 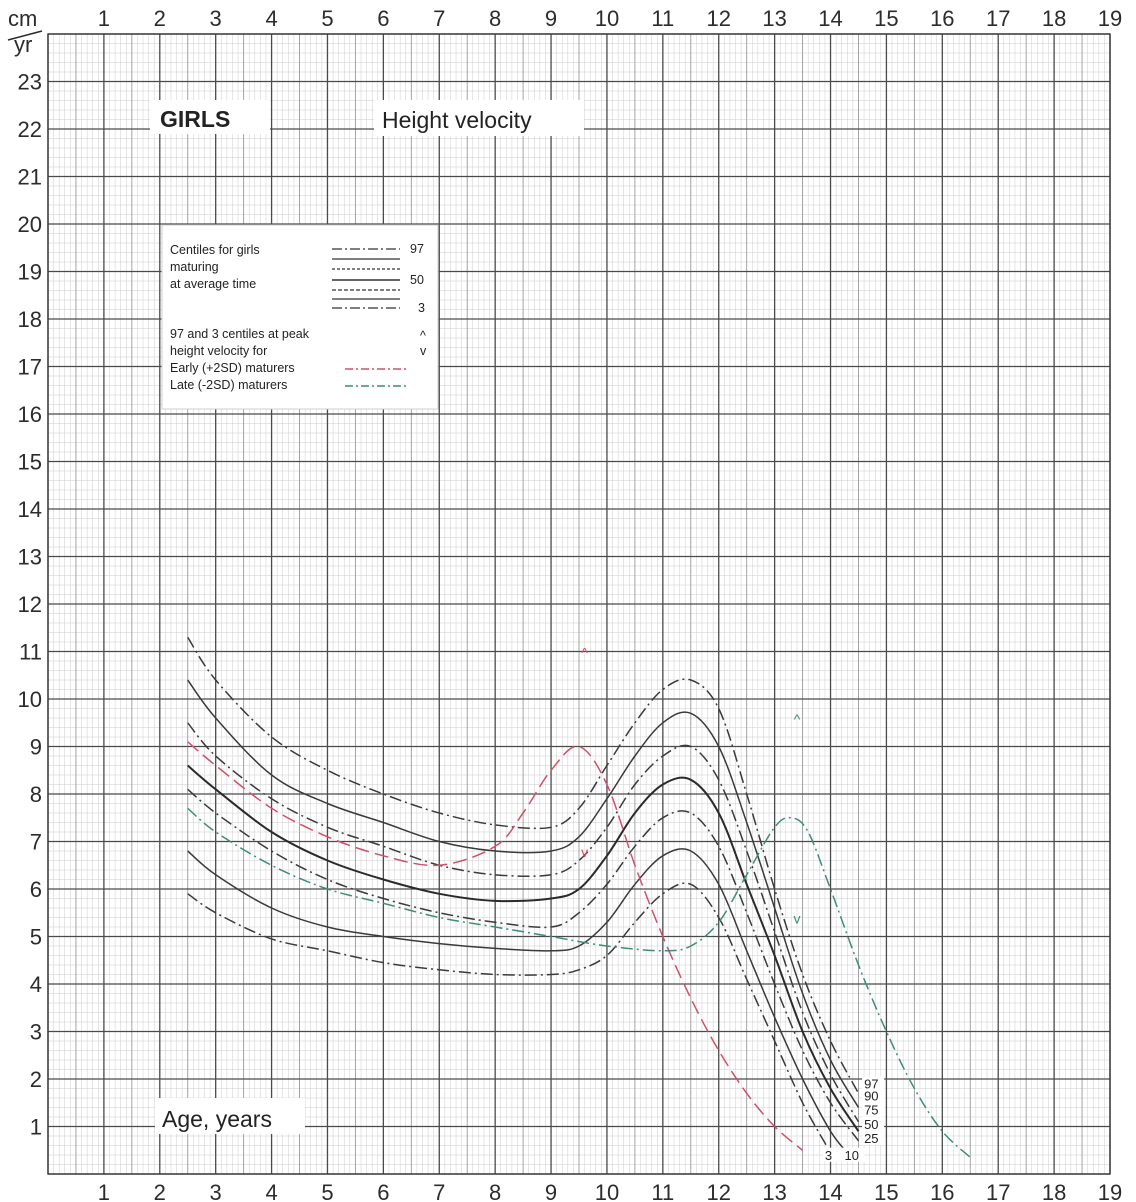 I want to click on y-tick-label: 18, so click(x=30, y=319).